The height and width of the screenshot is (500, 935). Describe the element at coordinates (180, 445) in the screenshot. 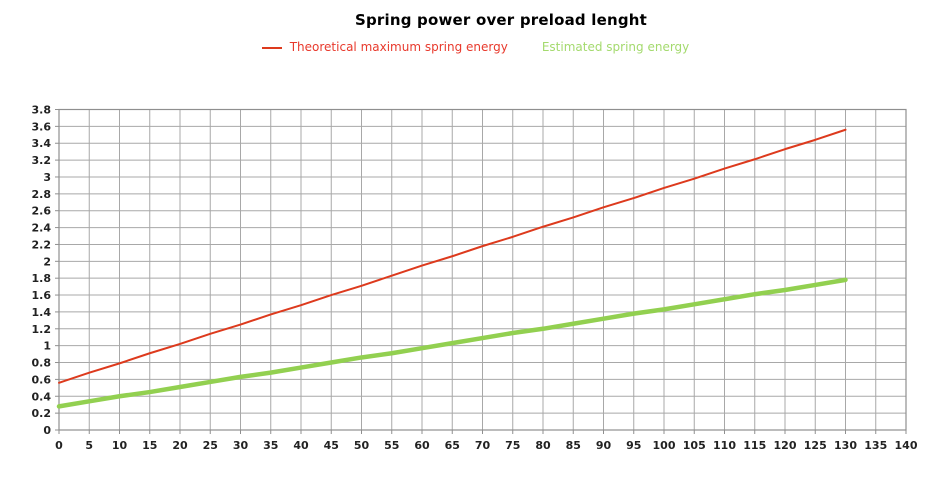

I see `x-axis-tick-label: 20` at that location.